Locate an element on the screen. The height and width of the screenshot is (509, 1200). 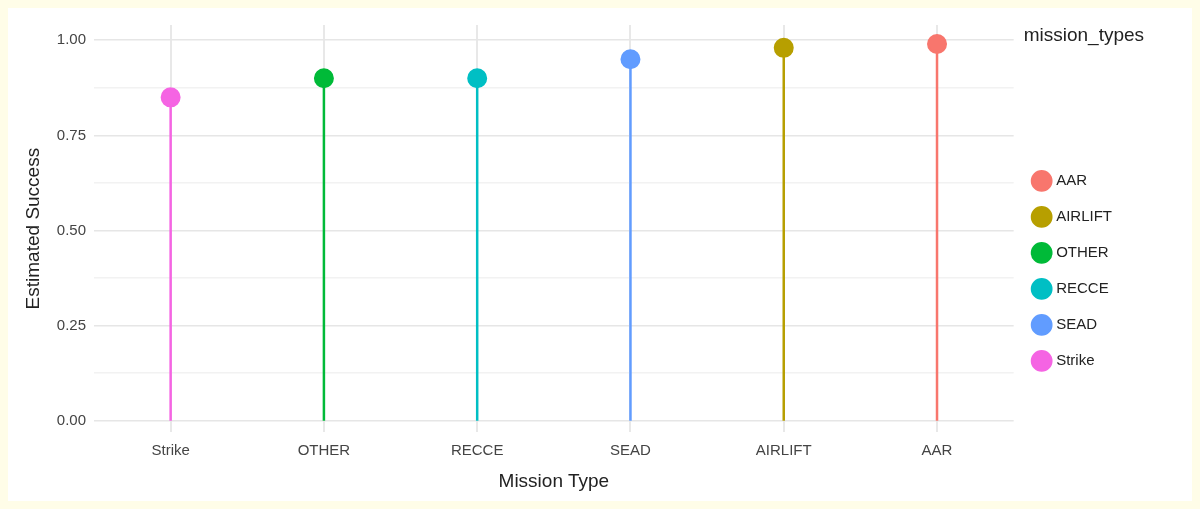
y-tick-label: 0.50 is located at coordinates (71, 229).